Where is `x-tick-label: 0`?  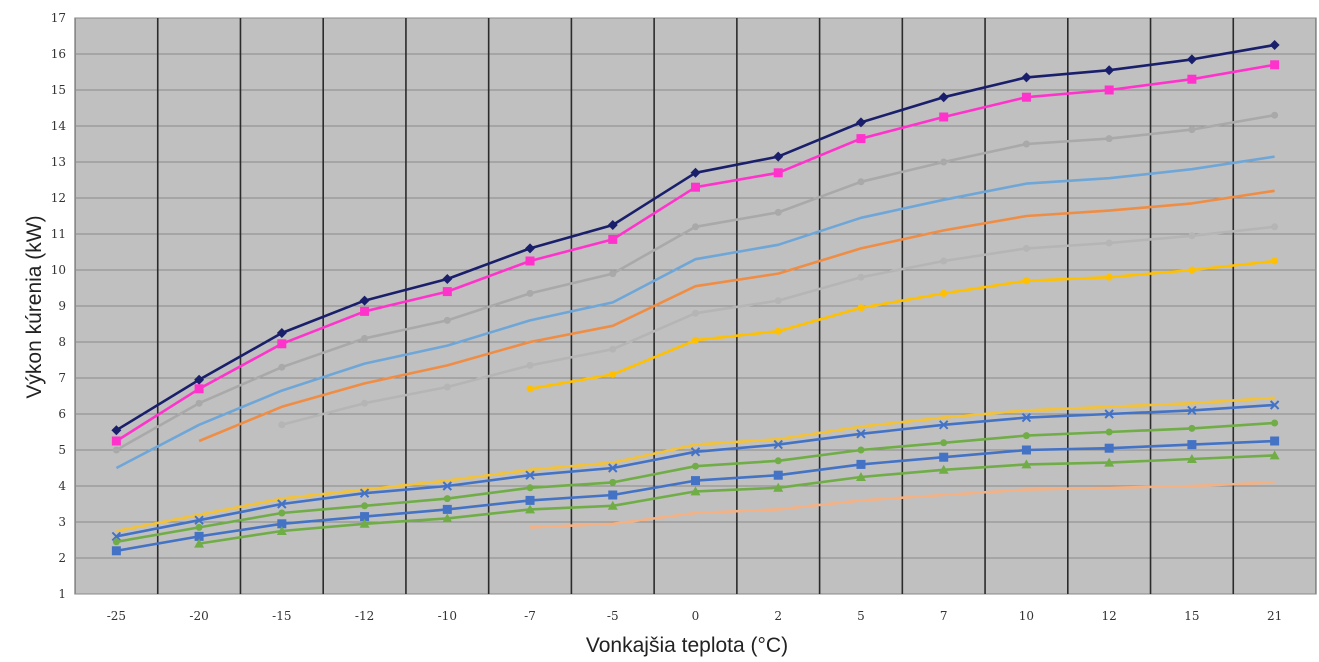
x-tick-label: 0 is located at coordinates (696, 616).